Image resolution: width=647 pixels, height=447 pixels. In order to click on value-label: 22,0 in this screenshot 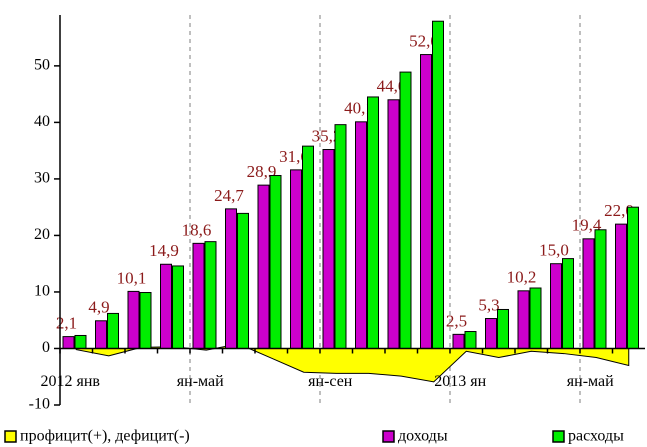, I will do `click(619, 210)`.